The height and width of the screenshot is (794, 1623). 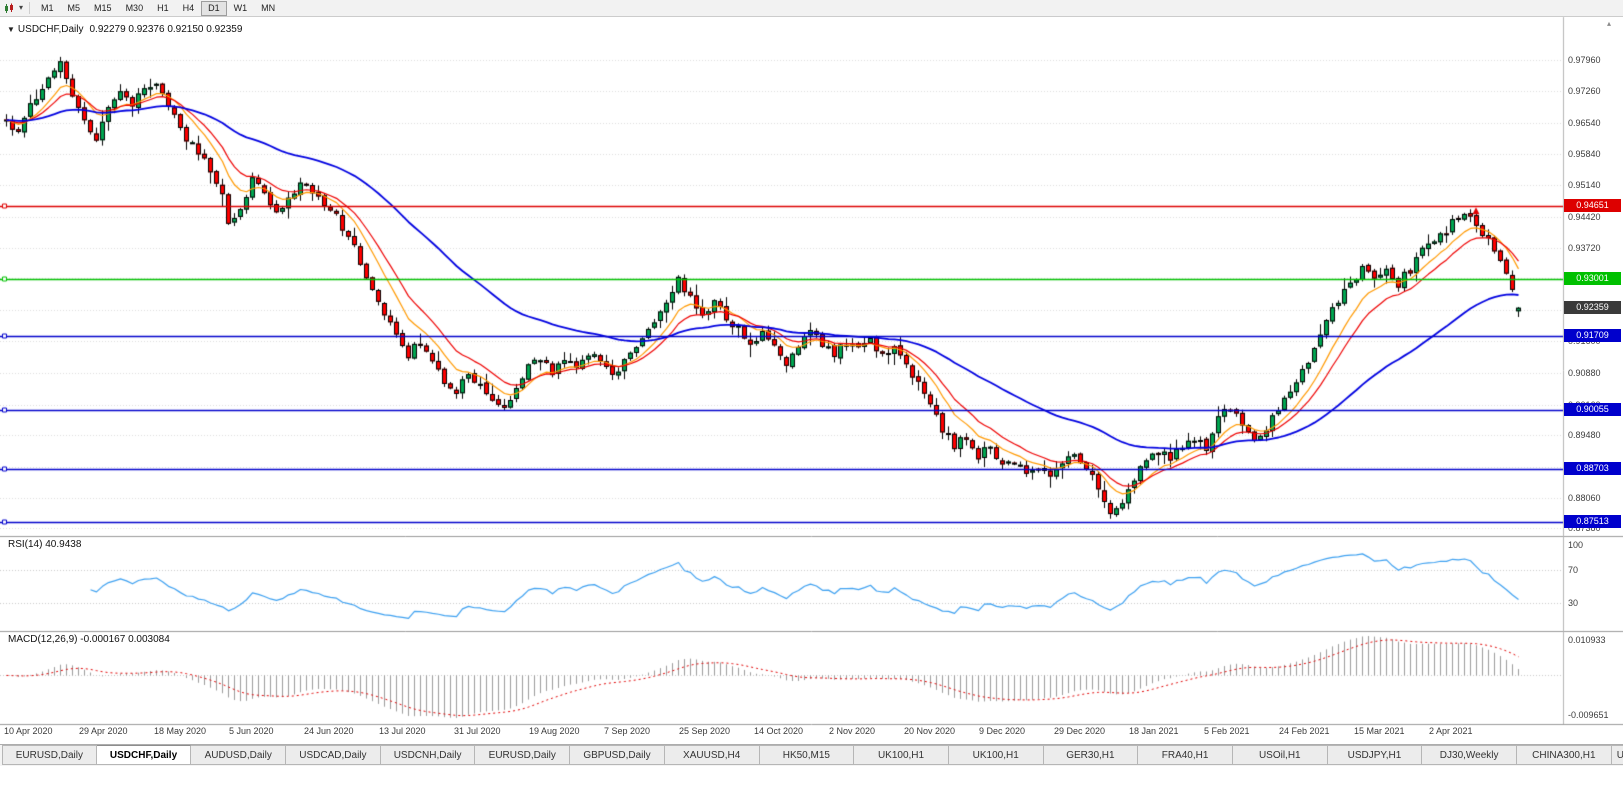 What do you see at coordinates (1573, 603) in the screenshot?
I see `rsi-scale-label: 30` at bounding box center [1573, 603].